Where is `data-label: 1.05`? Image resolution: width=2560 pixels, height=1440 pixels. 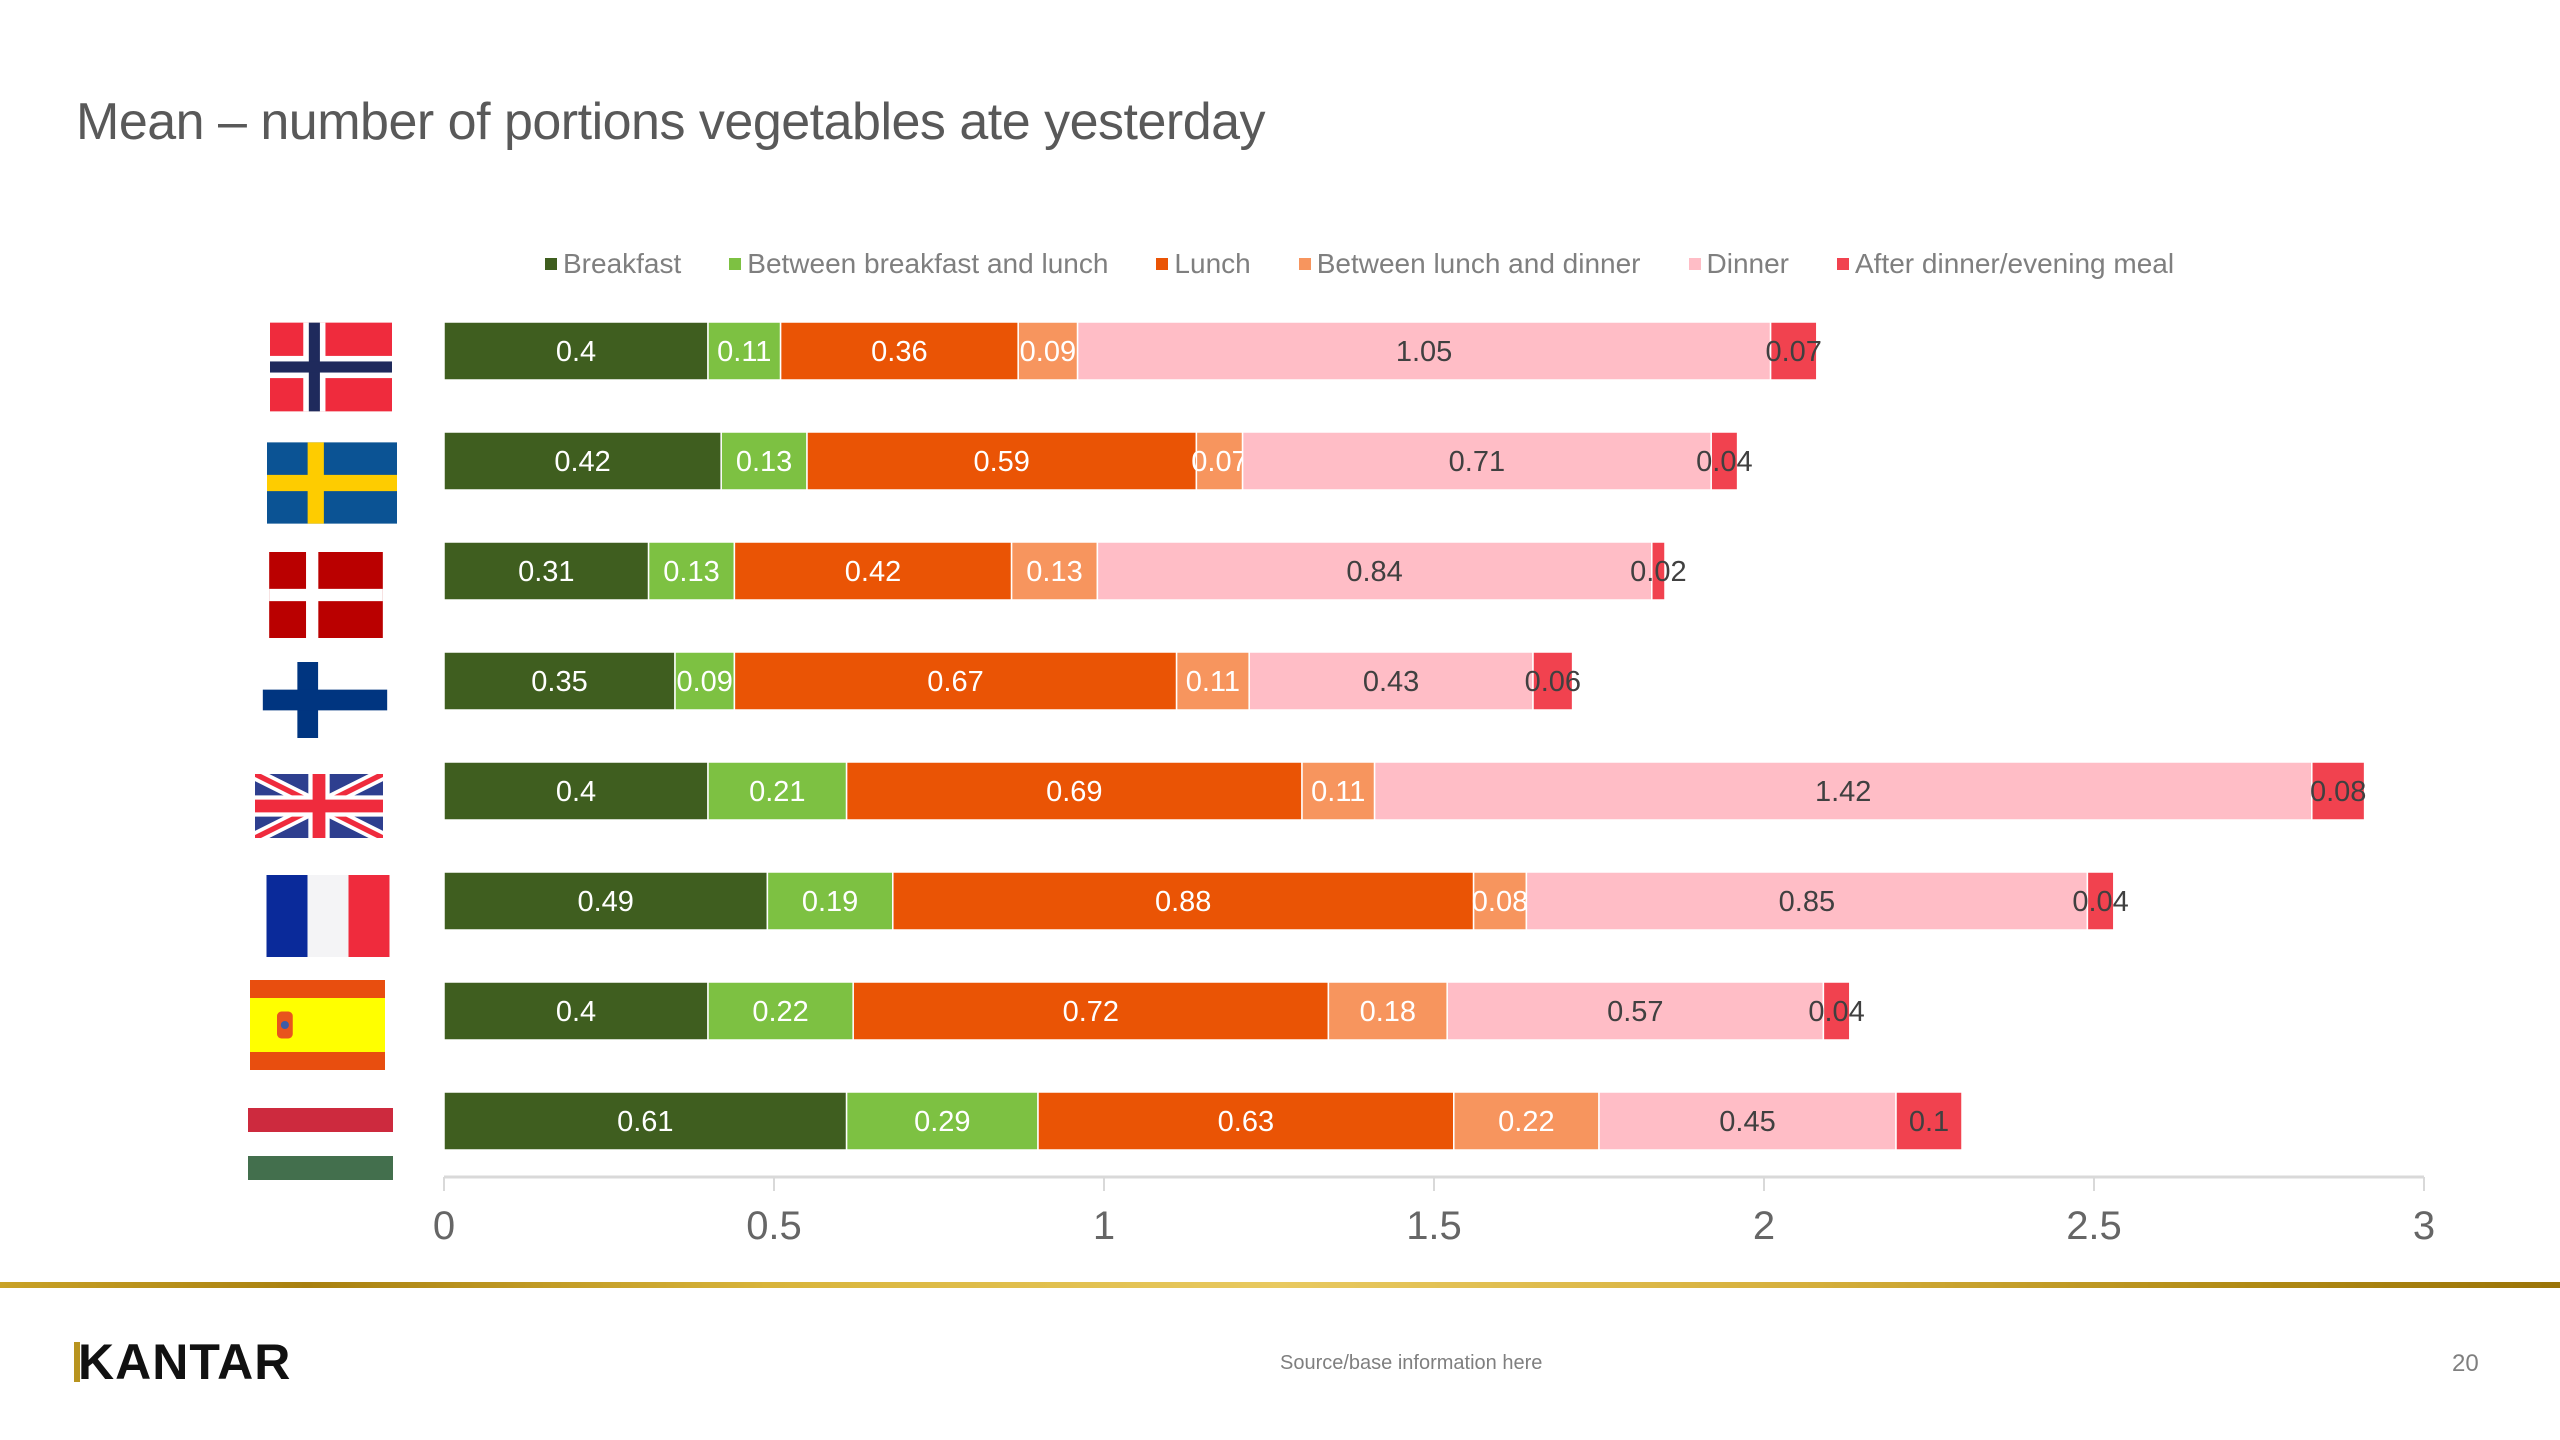 data-label: 1.05 is located at coordinates (1424, 352).